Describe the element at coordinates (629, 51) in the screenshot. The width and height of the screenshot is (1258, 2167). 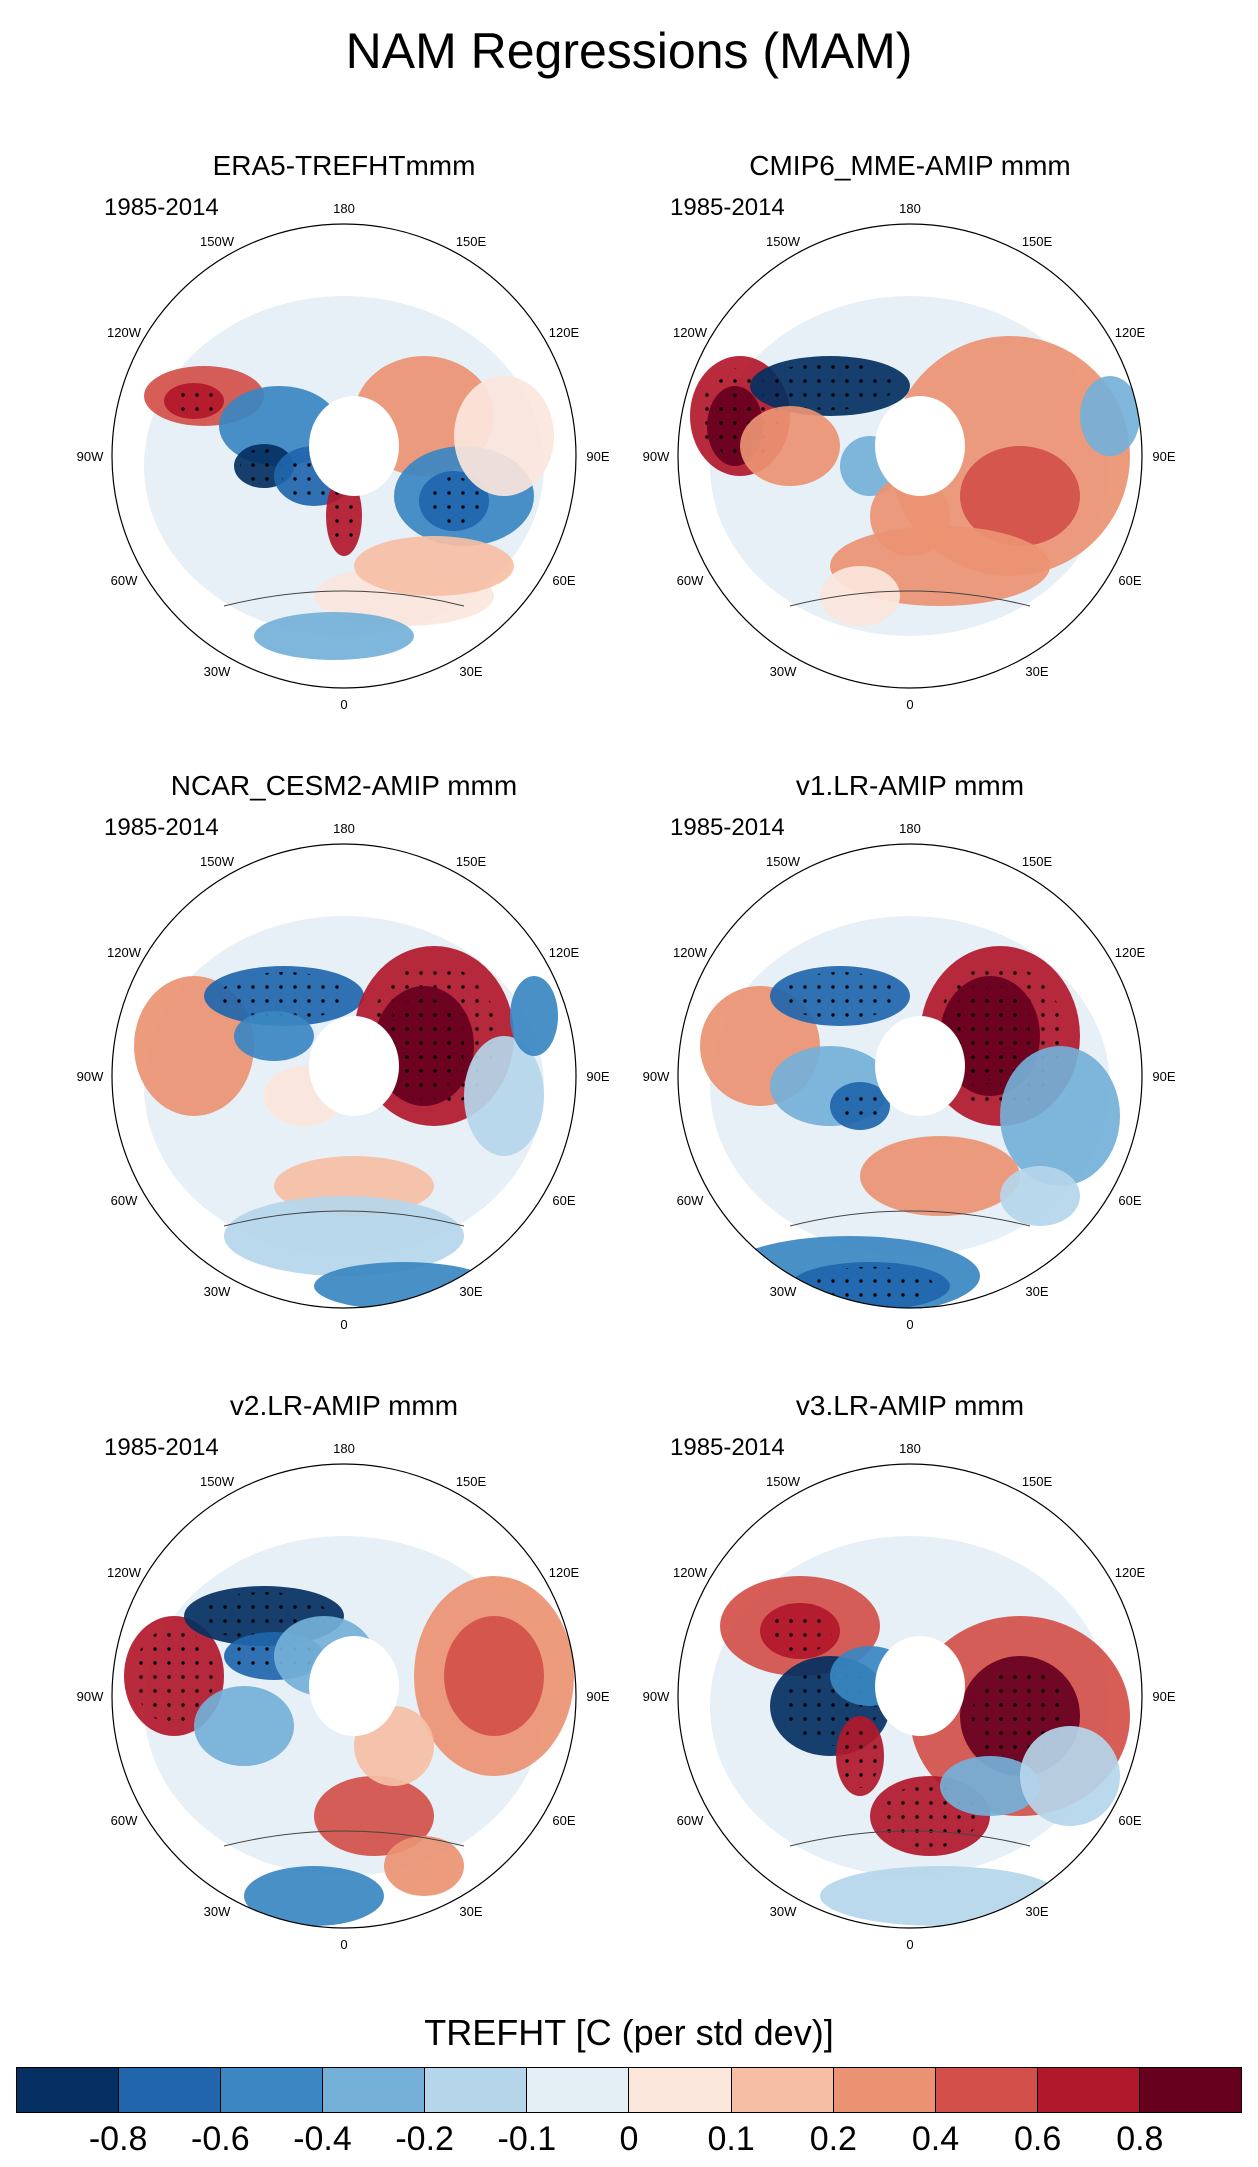
I see `figure-title: NAM Regressions (MAM)` at that location.